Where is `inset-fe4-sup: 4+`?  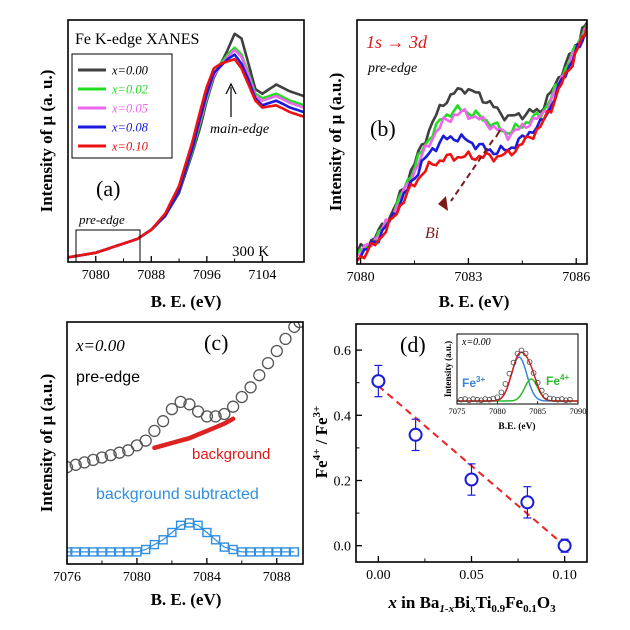 inset-fe4-sup: 4+ is located at coordinates (564, 377).